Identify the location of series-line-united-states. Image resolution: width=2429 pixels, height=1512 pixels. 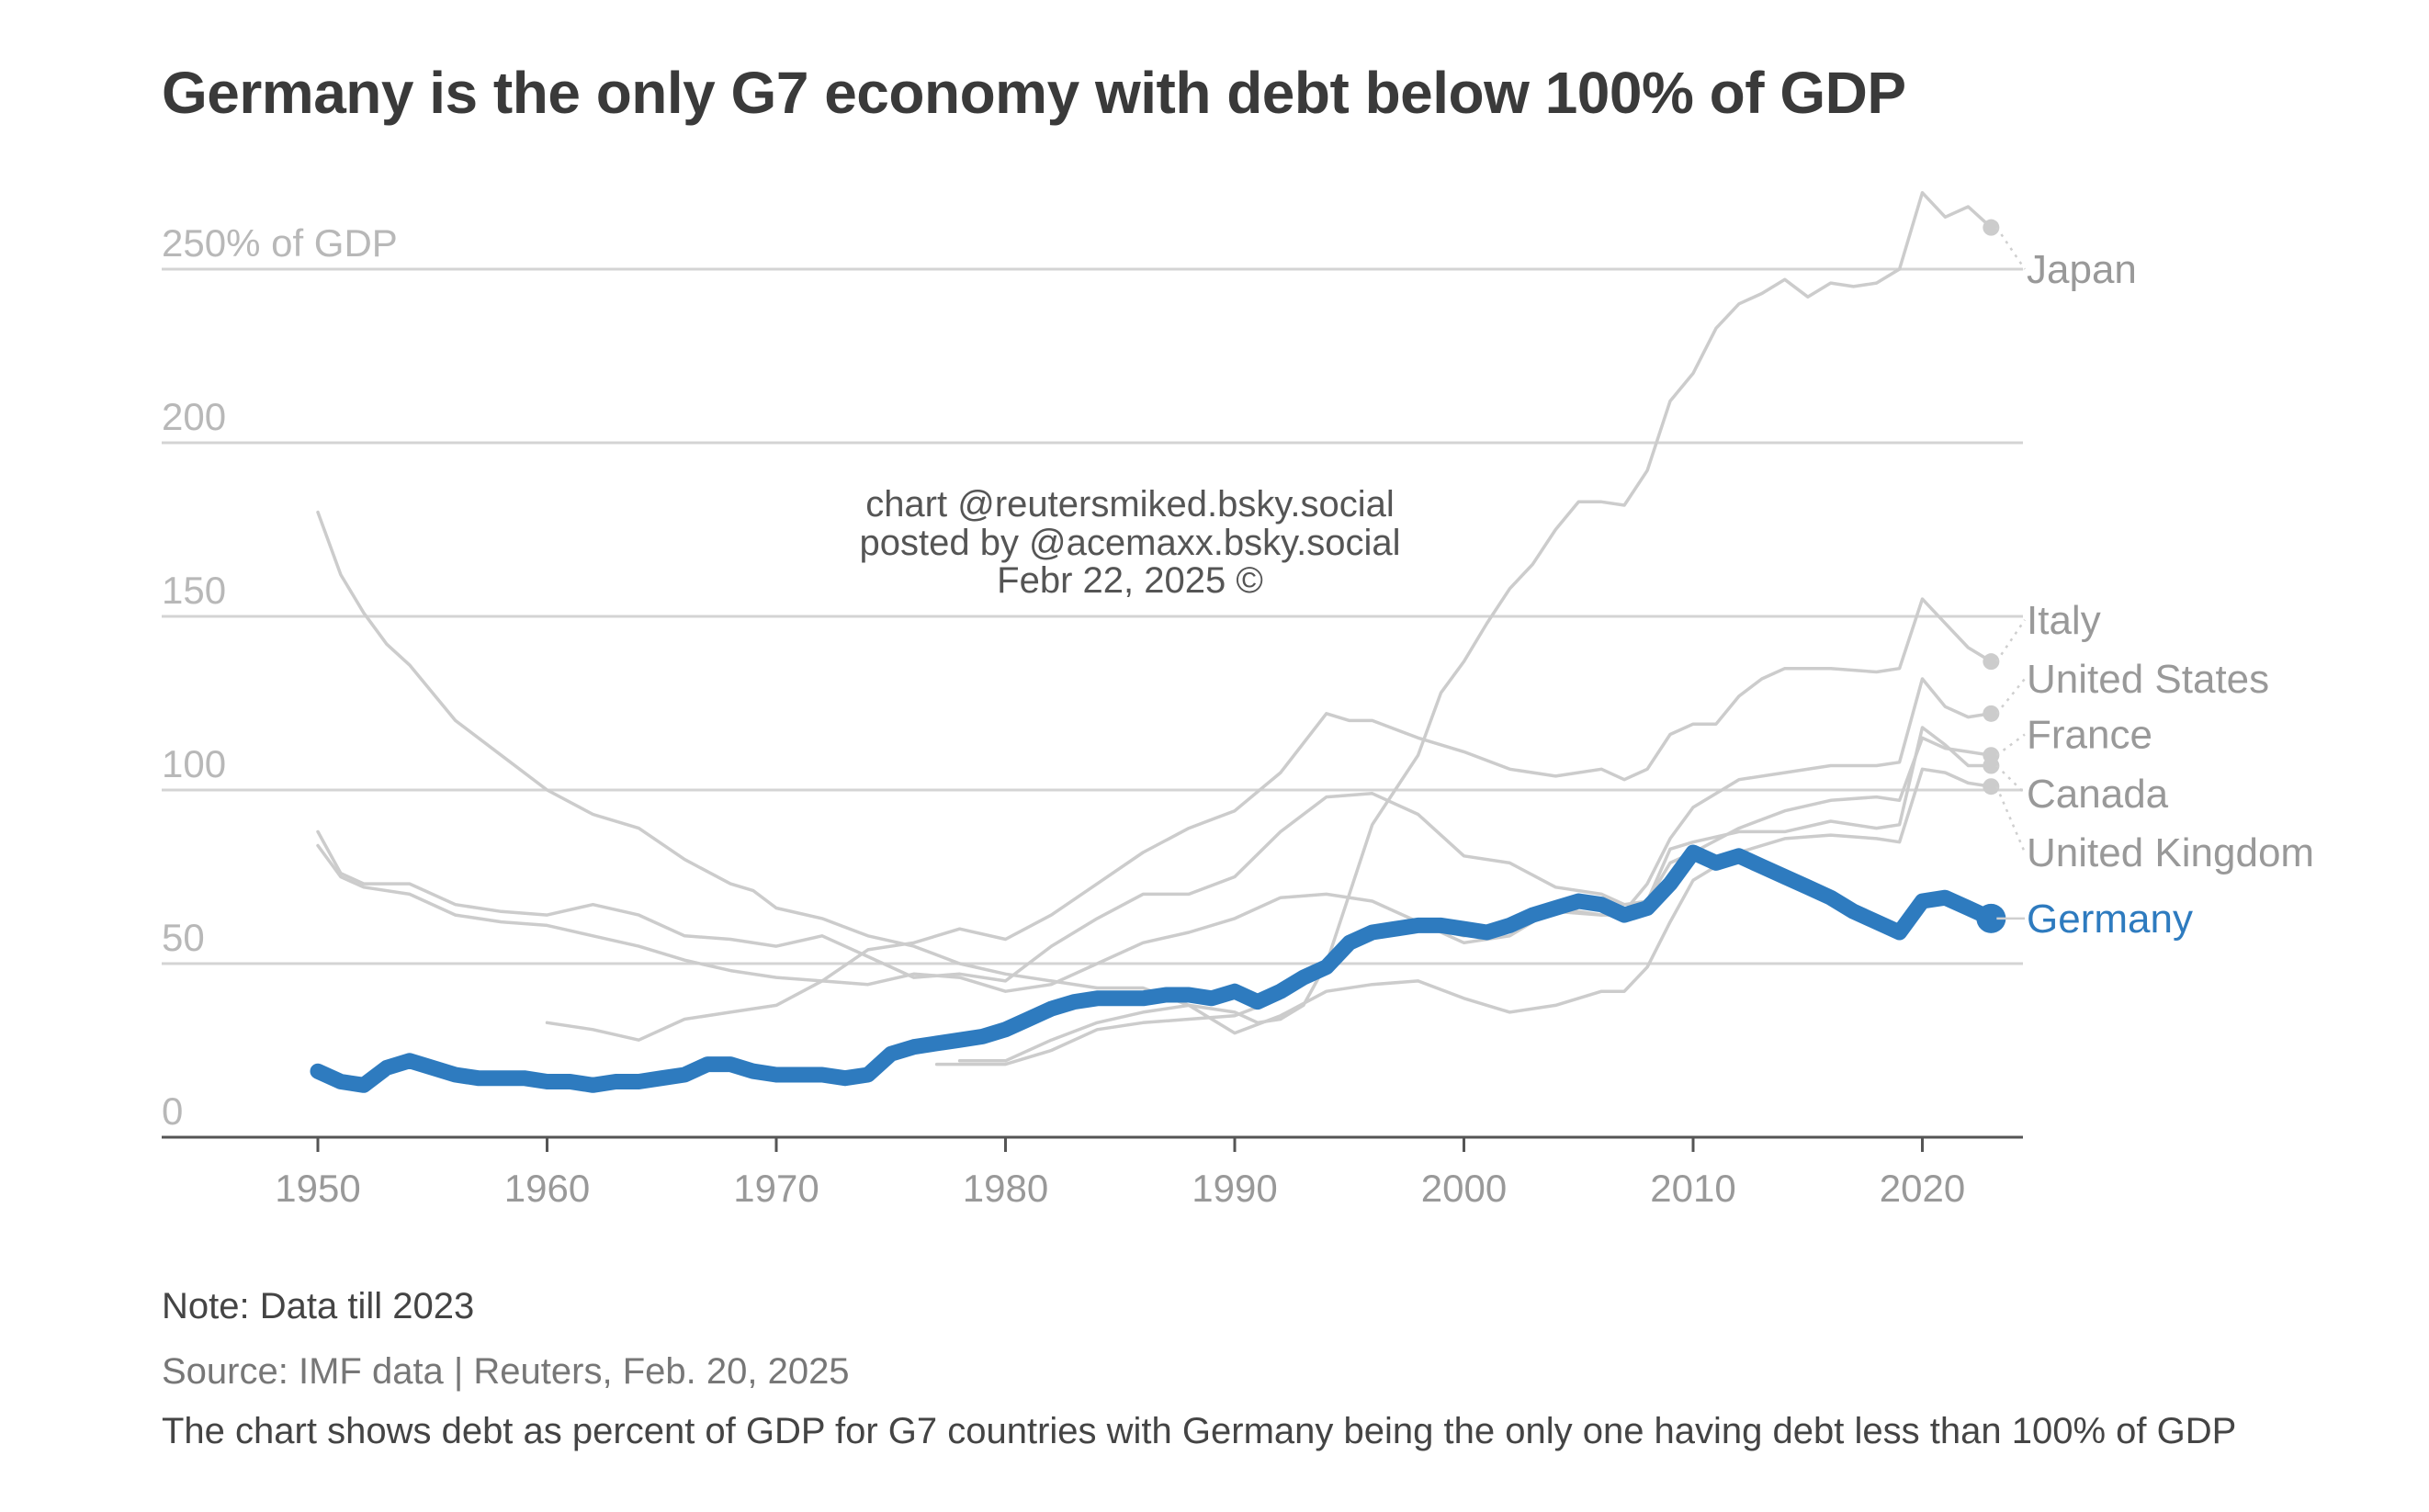
(1155, 835).